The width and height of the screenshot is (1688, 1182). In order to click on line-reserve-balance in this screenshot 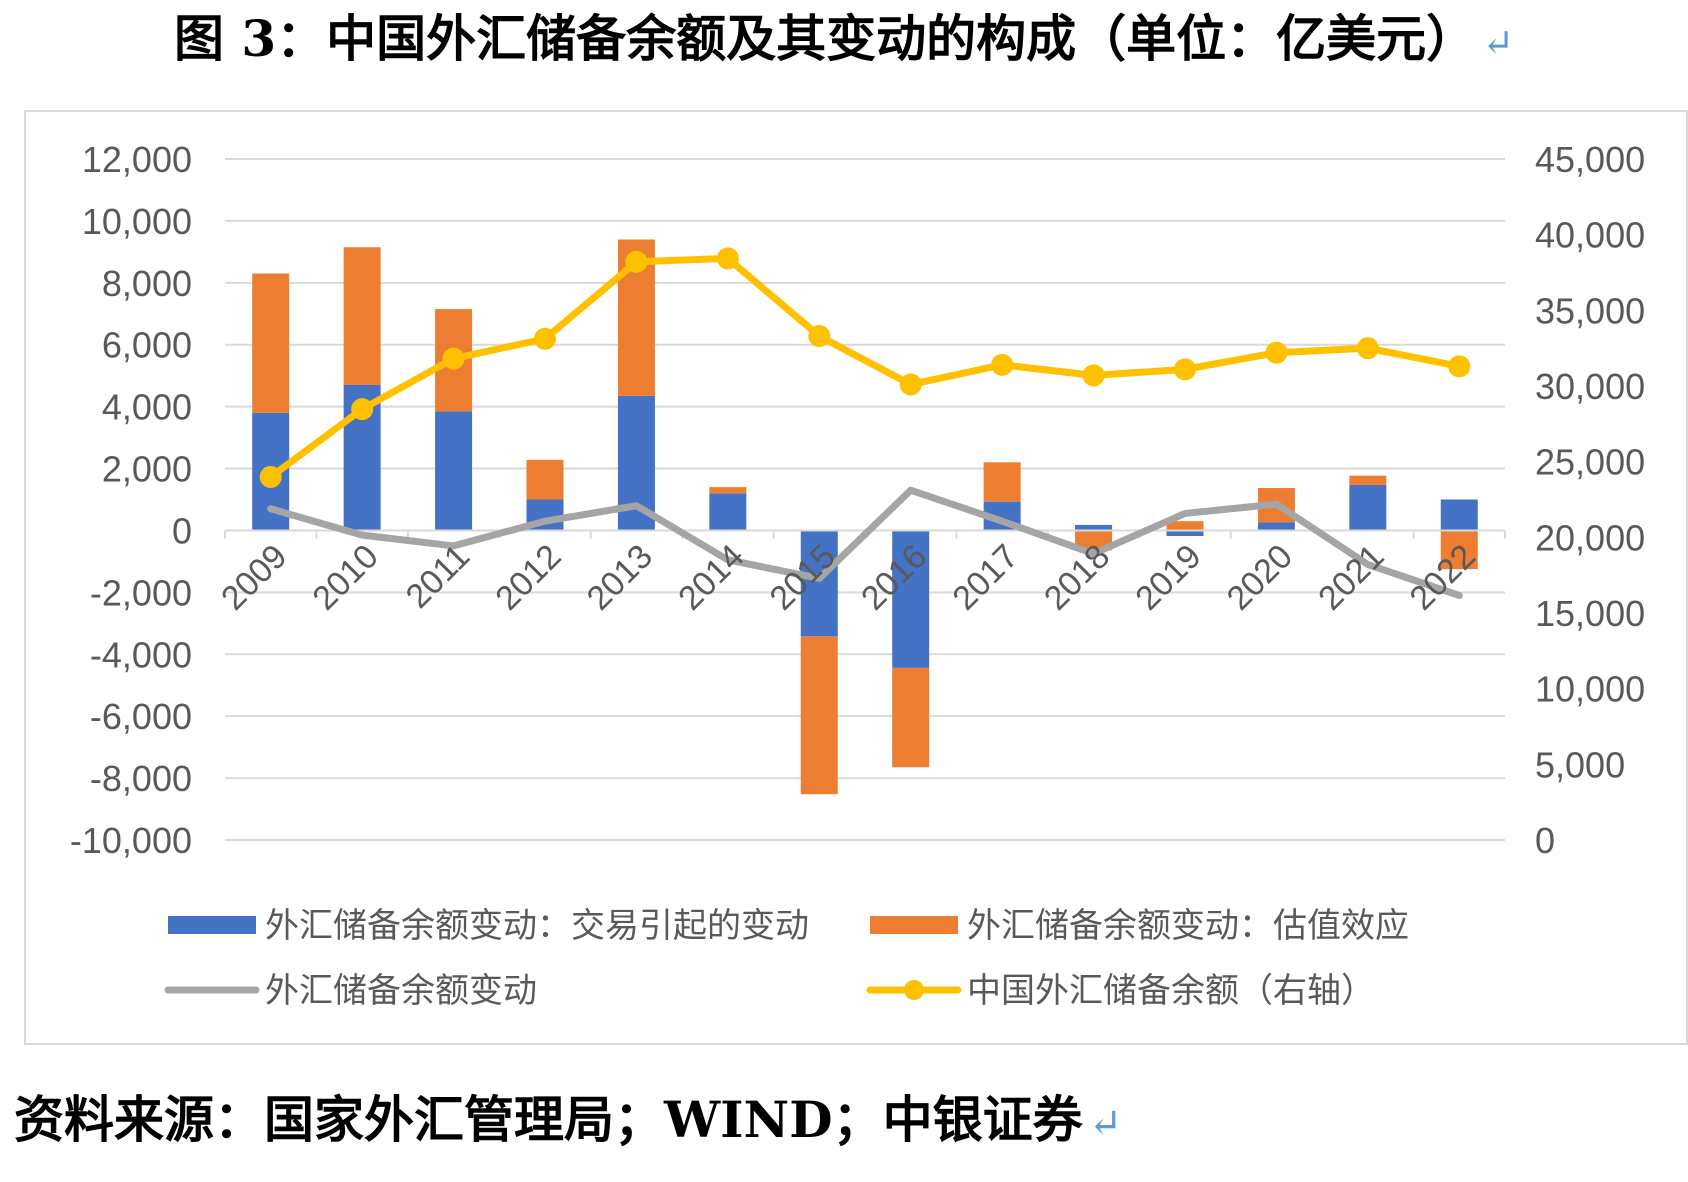, I will do `click(864, 367)`.